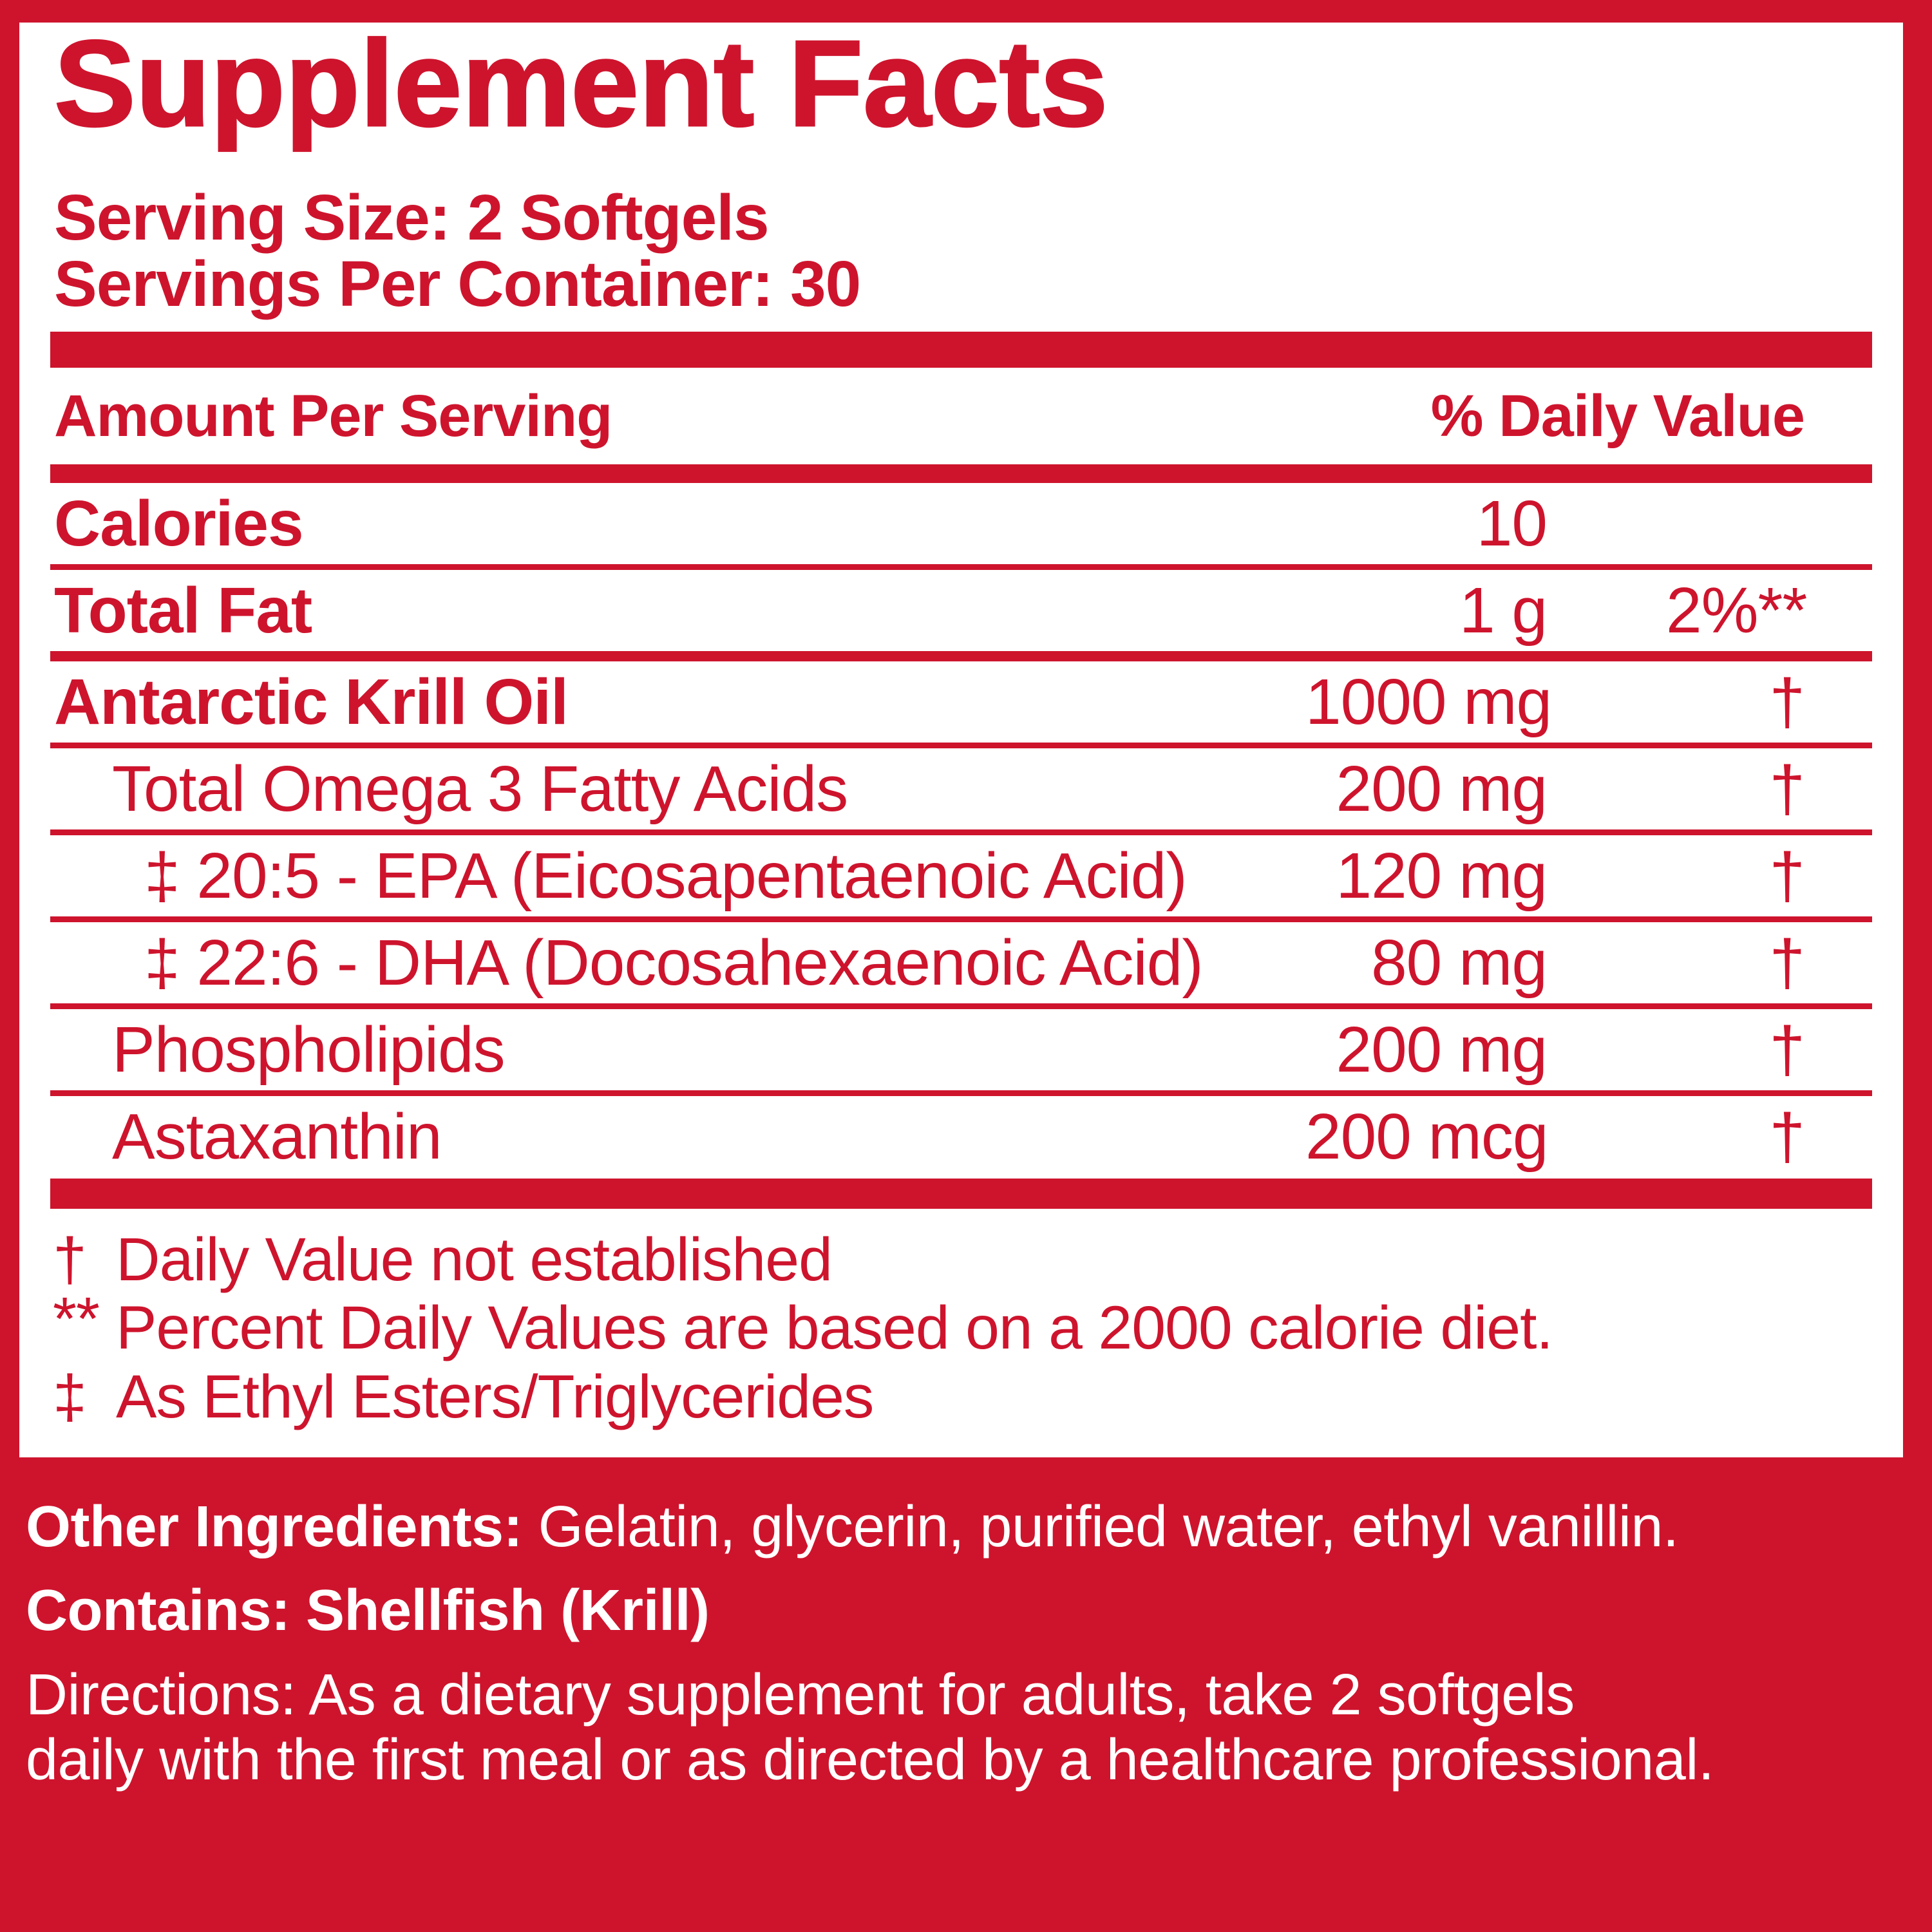 This screenshot has width=1932, height=1932. What do you see at coordinates (412, 218) in the screenshot?
I see `serving-size: Serving Size: 2 Softgels` at bounding box center [412, 218].